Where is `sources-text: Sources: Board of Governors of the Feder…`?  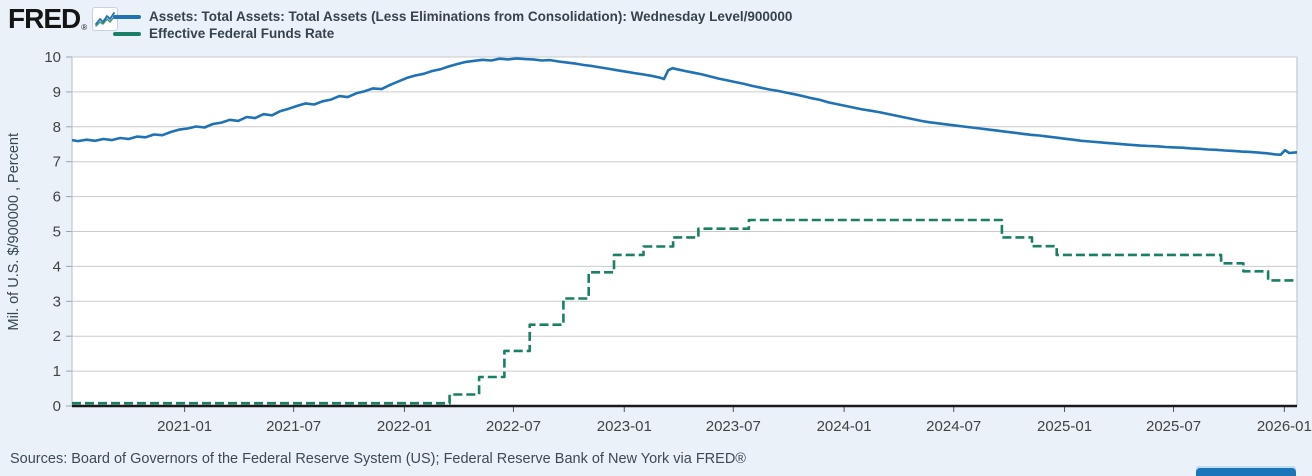
sources-text: Sources: Board of Governors of the Feder… is located at coordinates (378, 459).